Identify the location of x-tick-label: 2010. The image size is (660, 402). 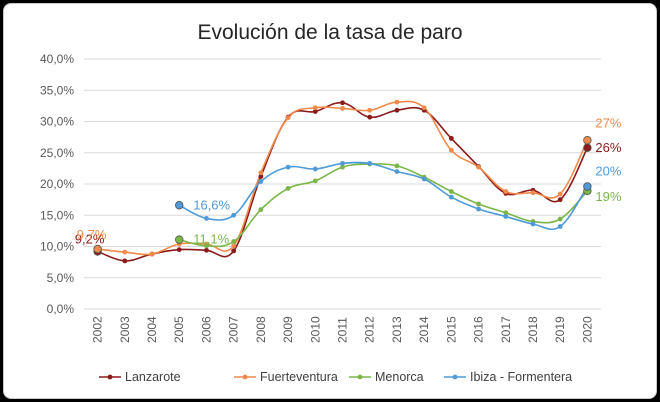
(315, 329).